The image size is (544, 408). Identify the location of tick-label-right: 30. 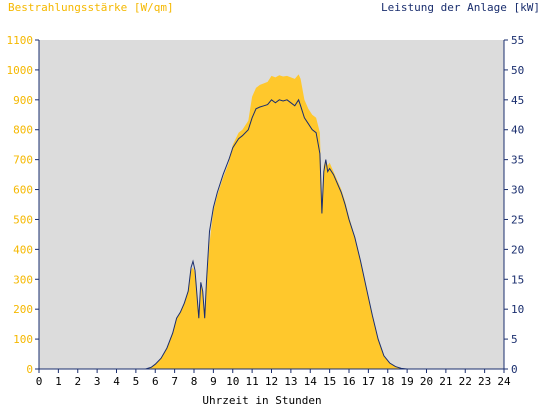
(517, 190).